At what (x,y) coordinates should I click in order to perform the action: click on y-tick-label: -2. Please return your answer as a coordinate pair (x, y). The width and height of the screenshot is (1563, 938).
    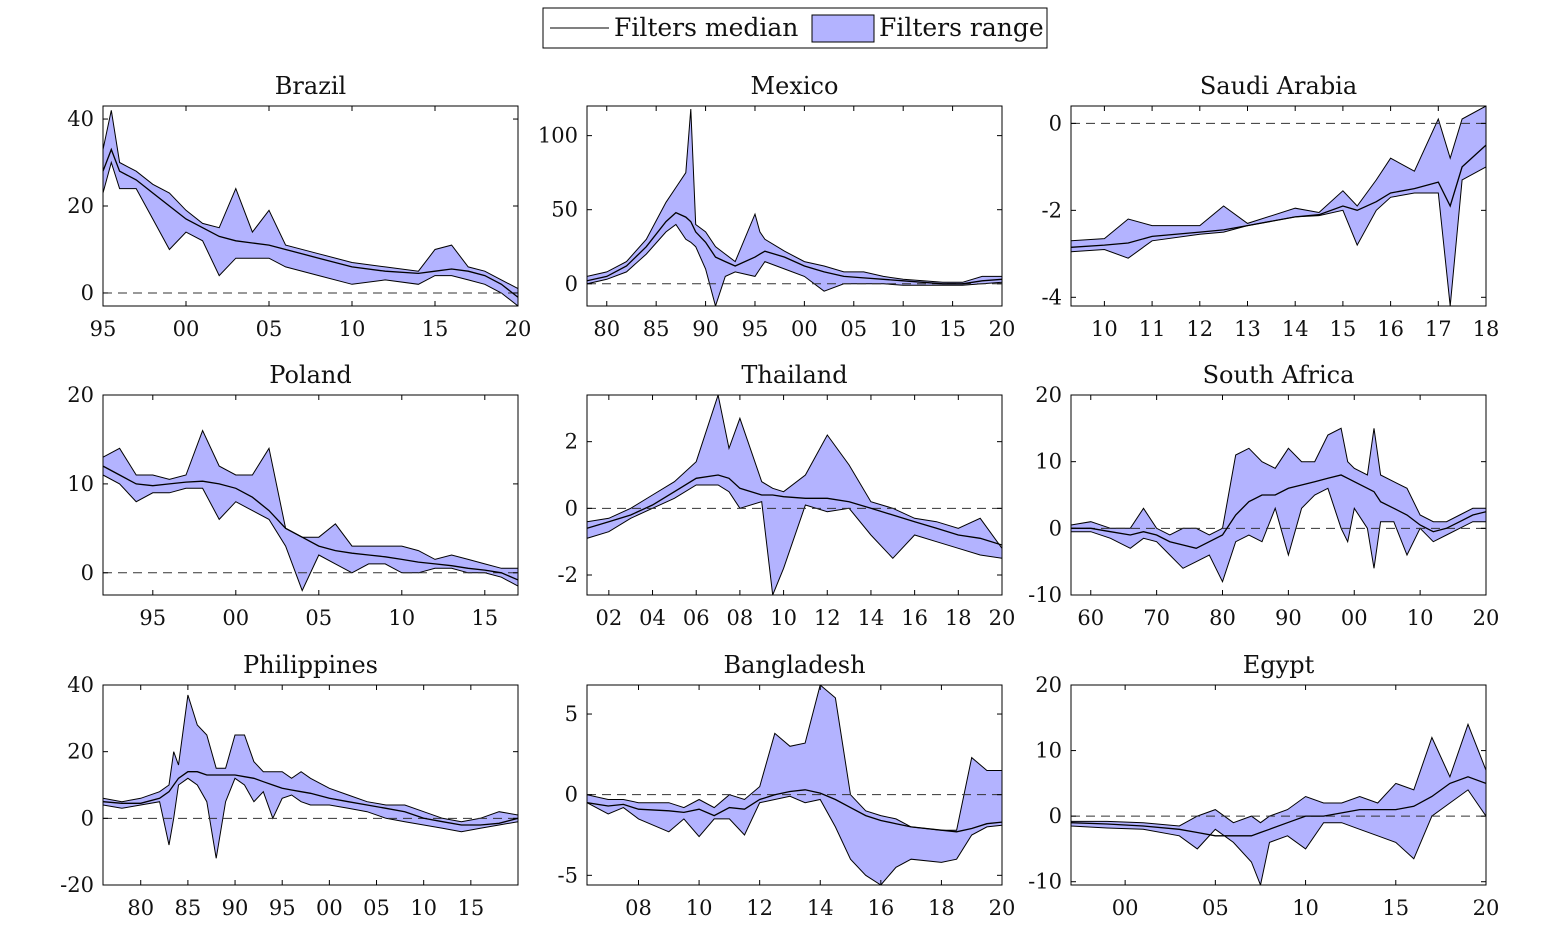
    Looking at the image, I should click on (1052, 210).